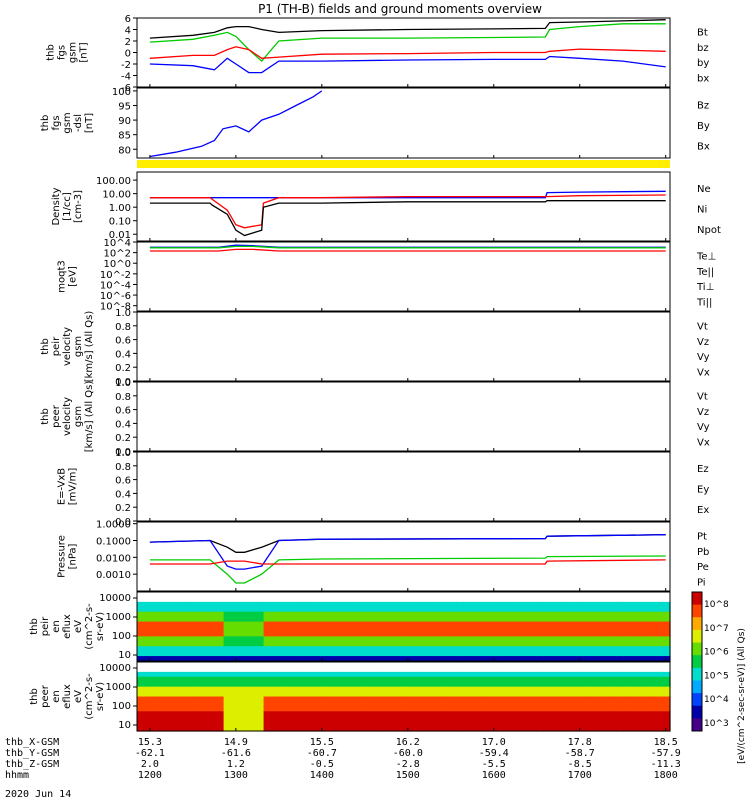  What do you see at coordinates (62, 486) in the screenshot?
I see `y-axis-label-line: E=-VxB` at bounding box center [62, 486].